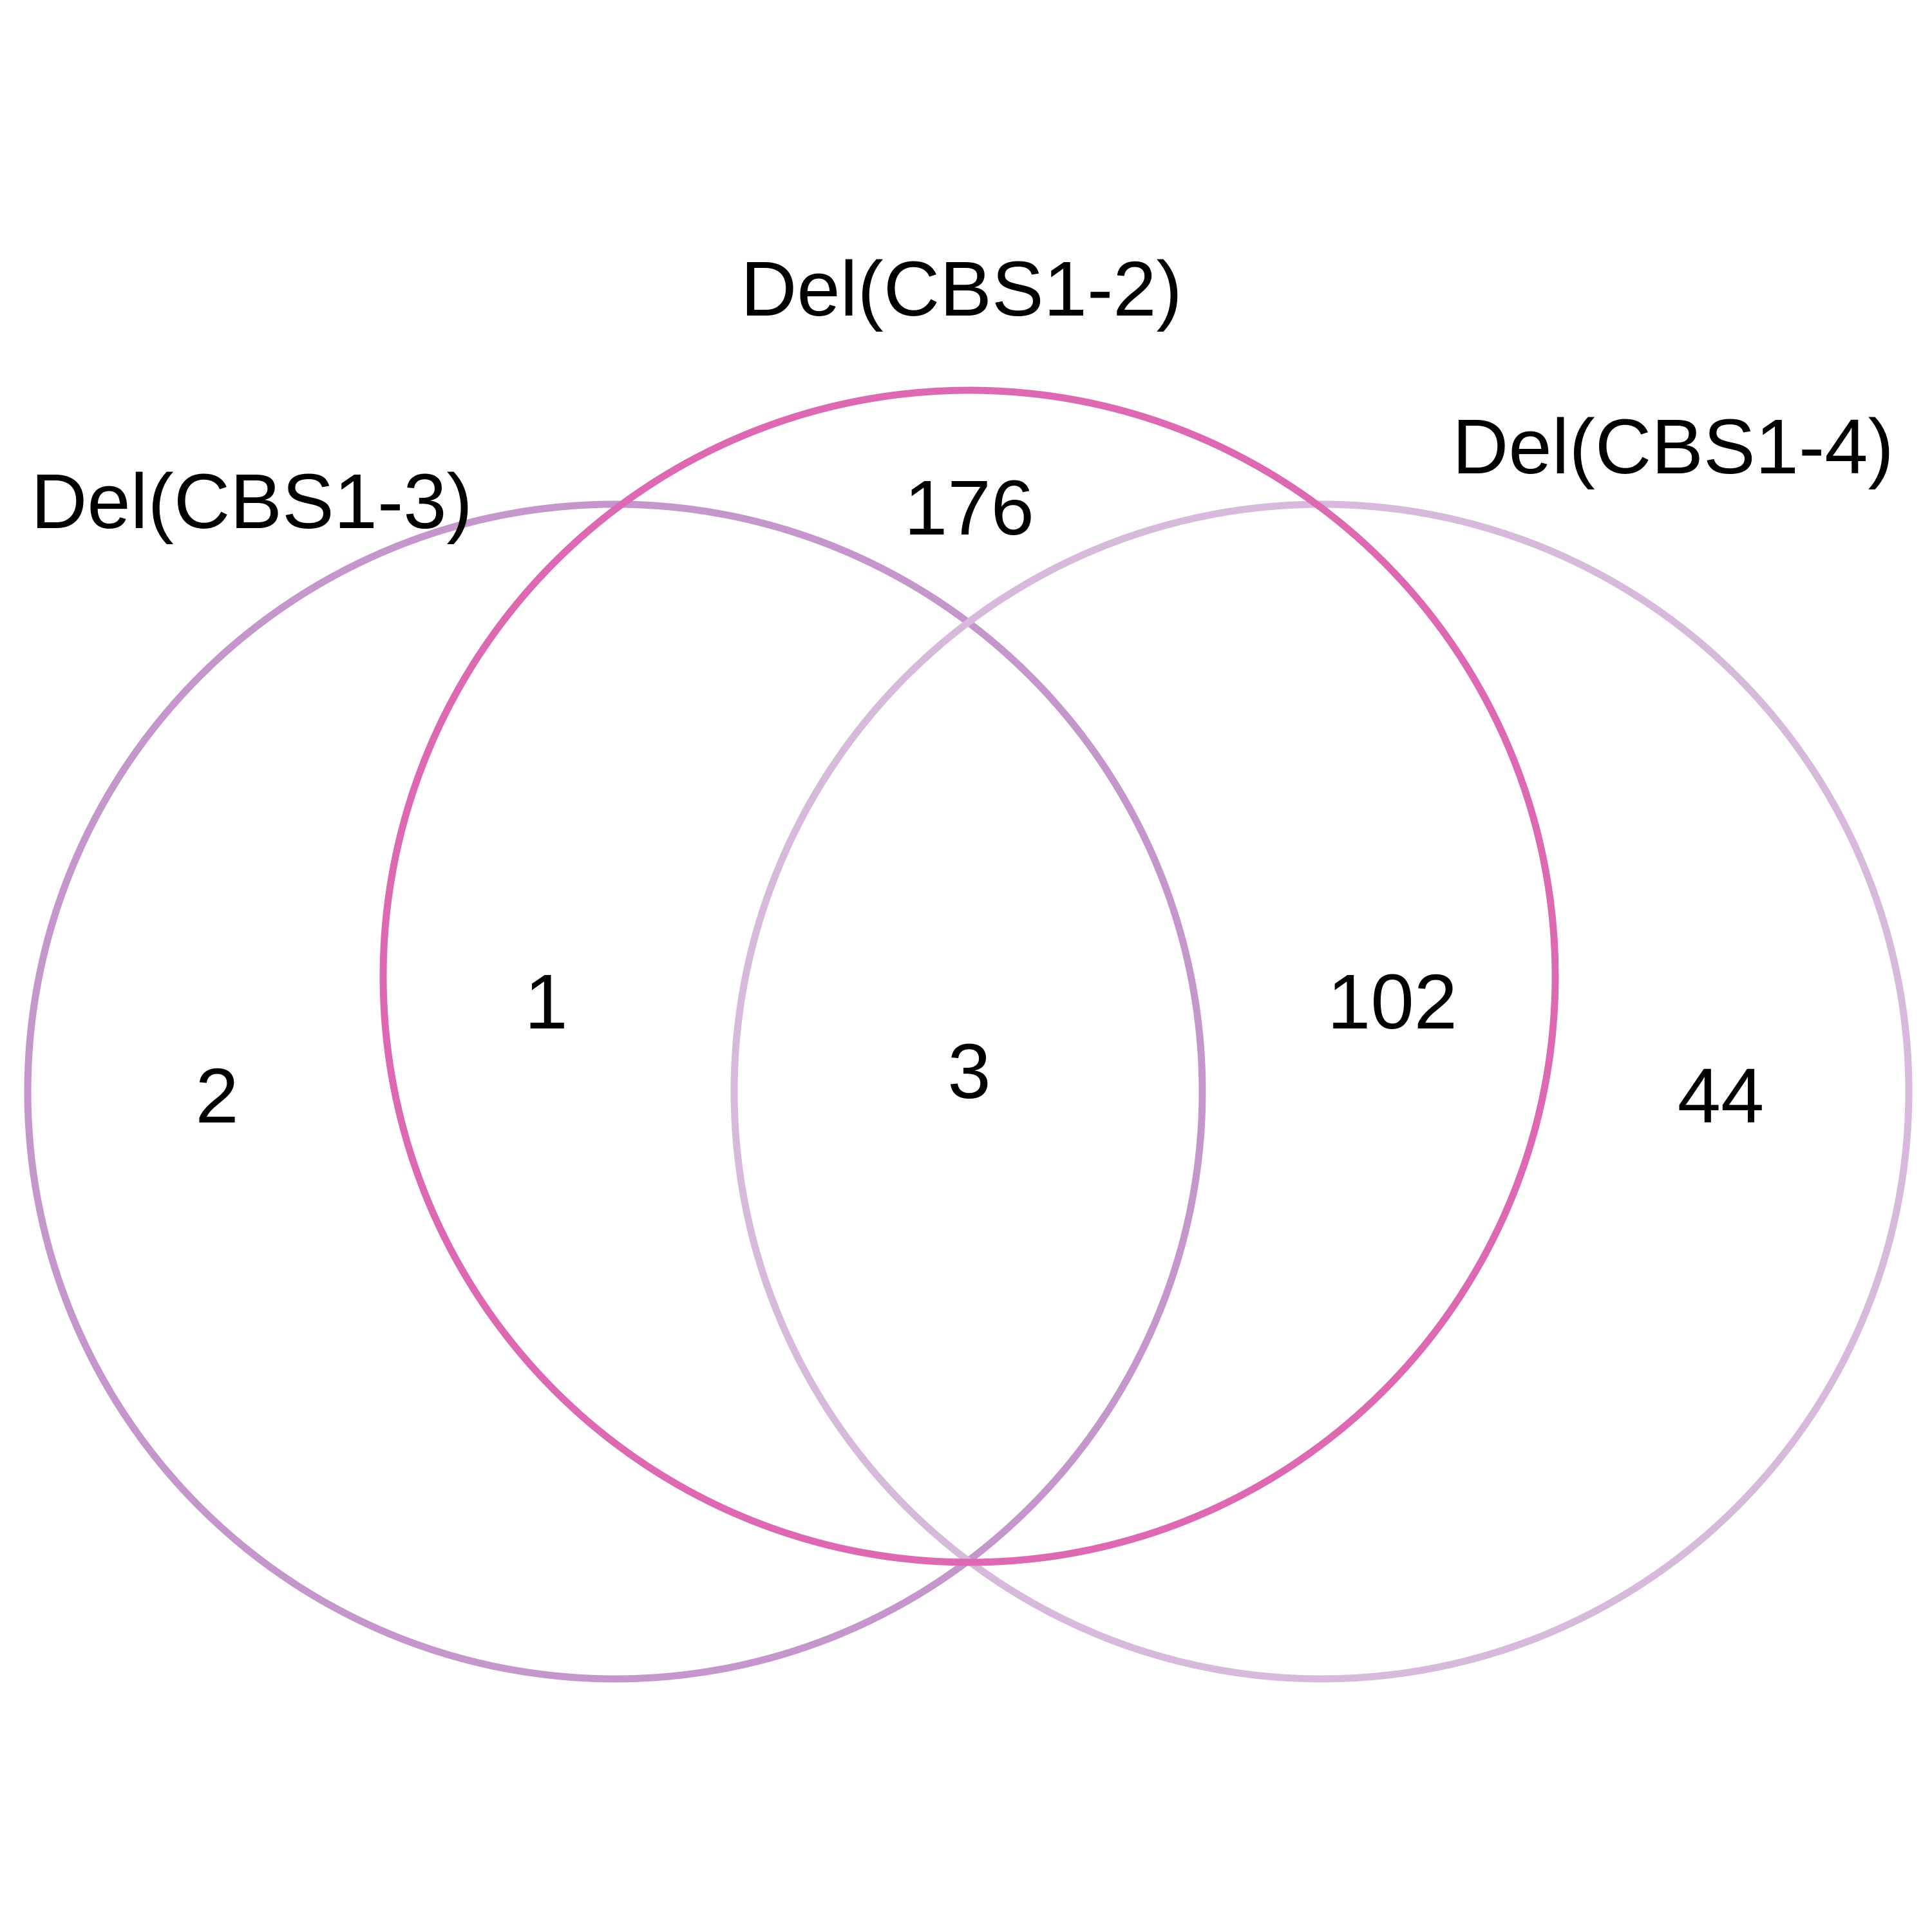 This screenshot has height=1932, width=1932. Describe the element at coordinates (545, 1002) in the screenshot. I see `count-del-cbs1-3-and-del-cbs1-2: 1` at that location.